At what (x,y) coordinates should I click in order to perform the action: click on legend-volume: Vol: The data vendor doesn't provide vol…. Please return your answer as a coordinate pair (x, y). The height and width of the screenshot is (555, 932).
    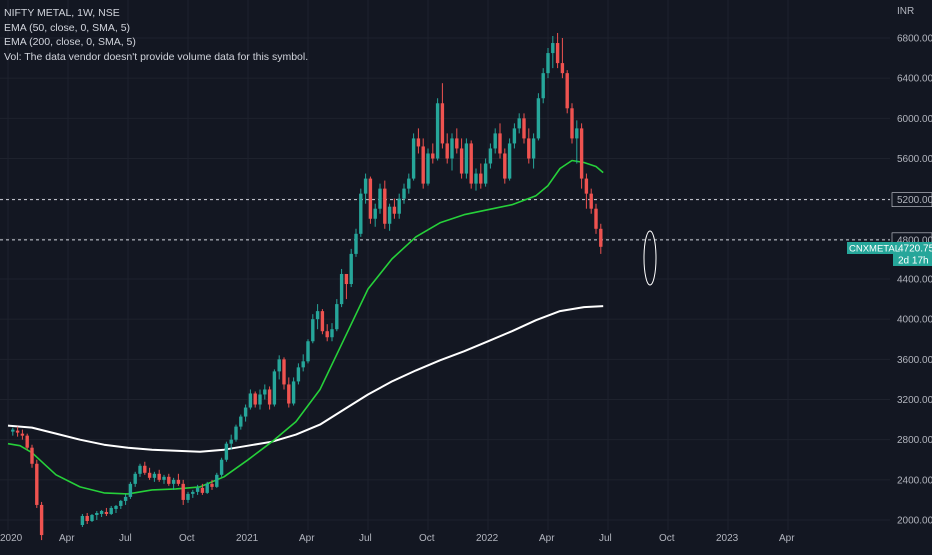
    Looking at the image, I should click on (156, 56).